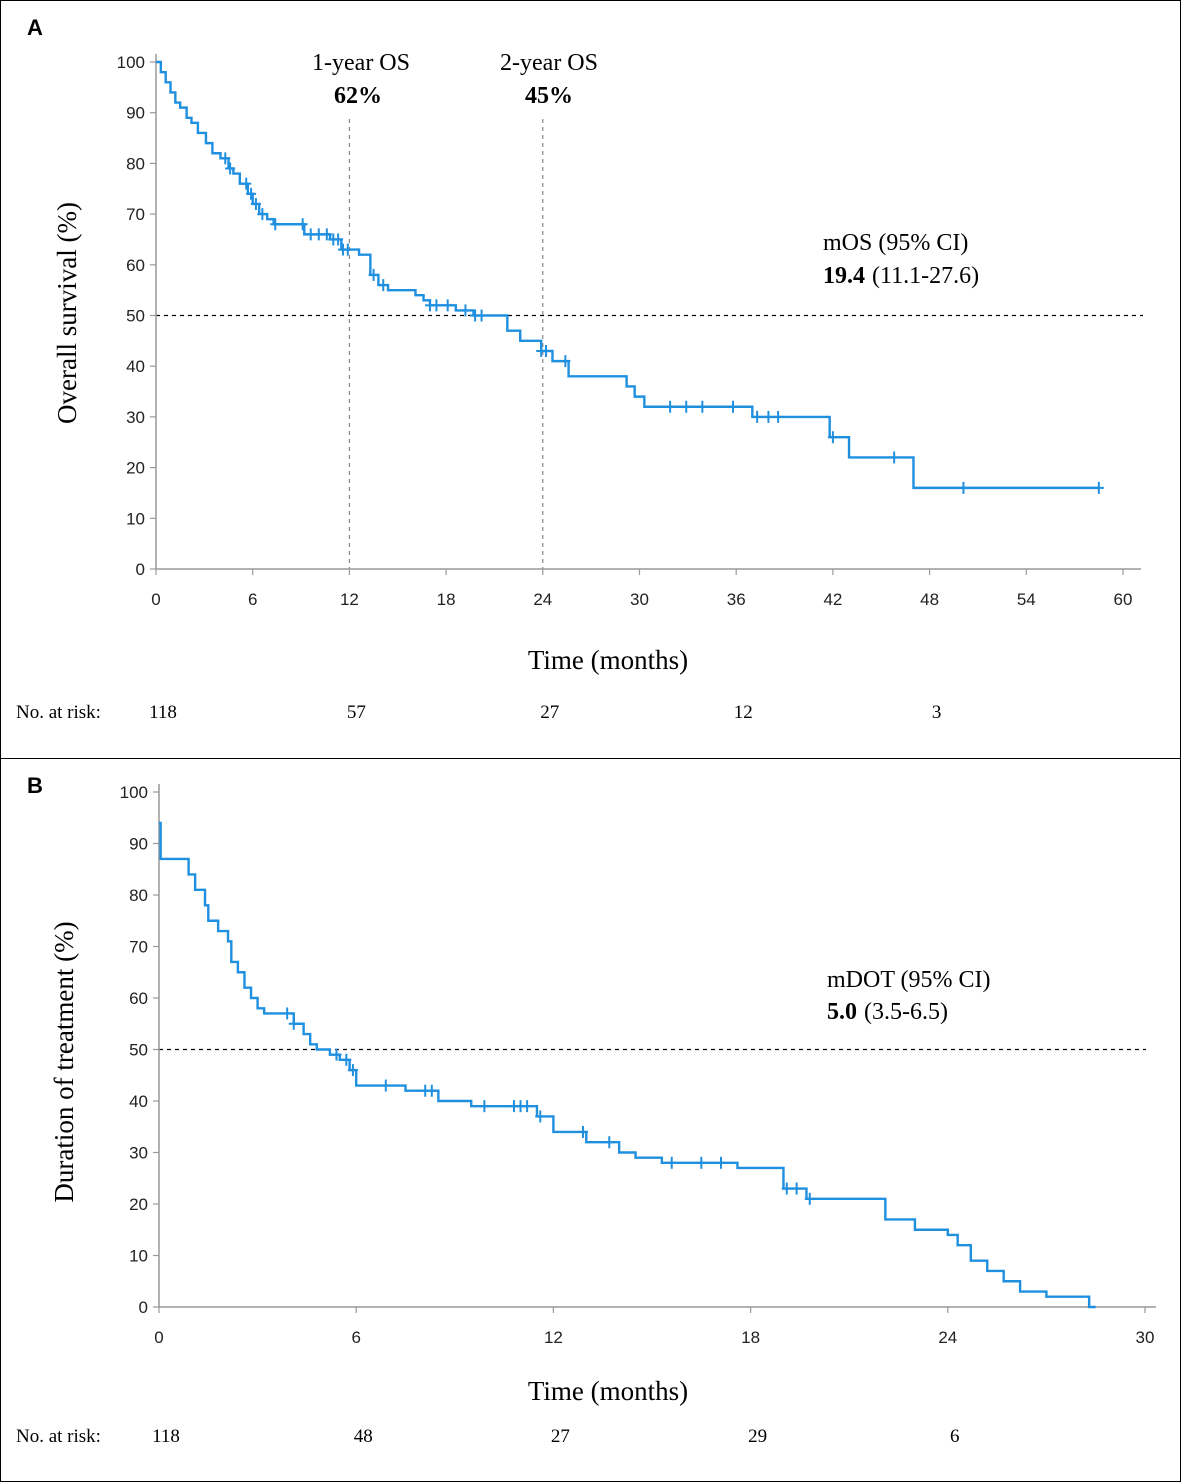 Image resolution: width=1181 pixels, height=1482 pixels. I want to click on mos-median: 19.4, so click(844, 276).